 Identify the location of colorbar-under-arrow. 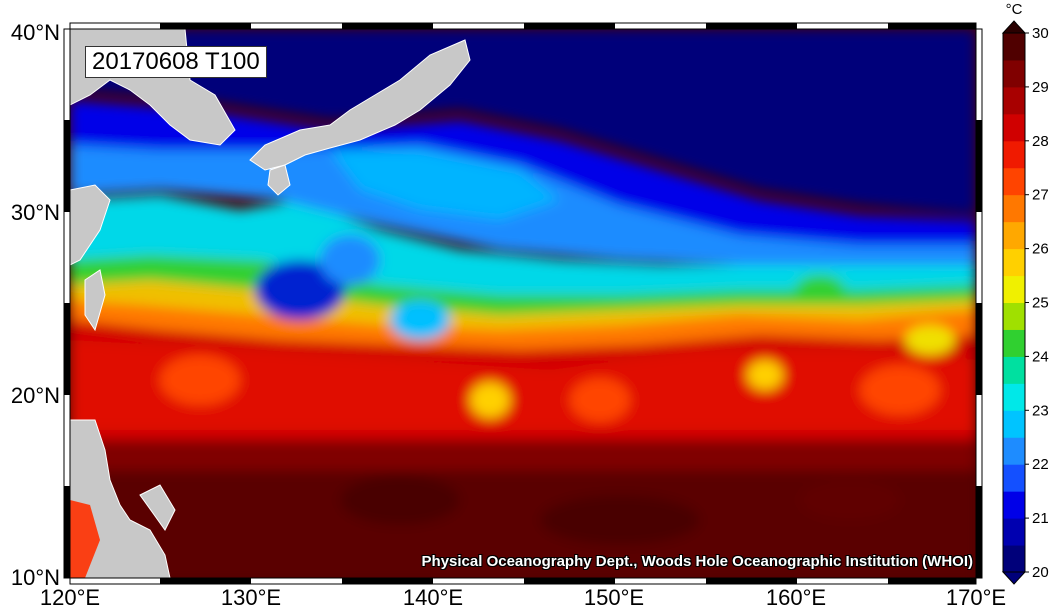
(1014, 578).